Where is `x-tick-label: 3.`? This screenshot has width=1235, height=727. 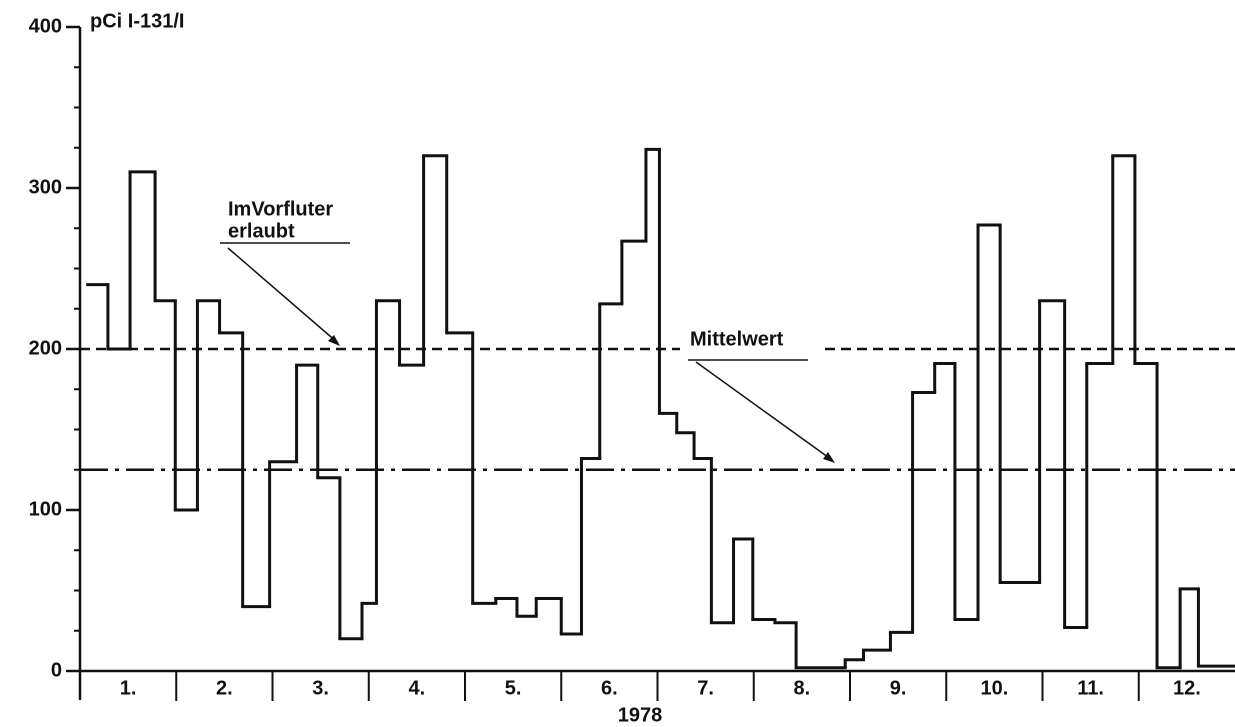 x-tick-label: 3. is located at coordinates (320, 688).